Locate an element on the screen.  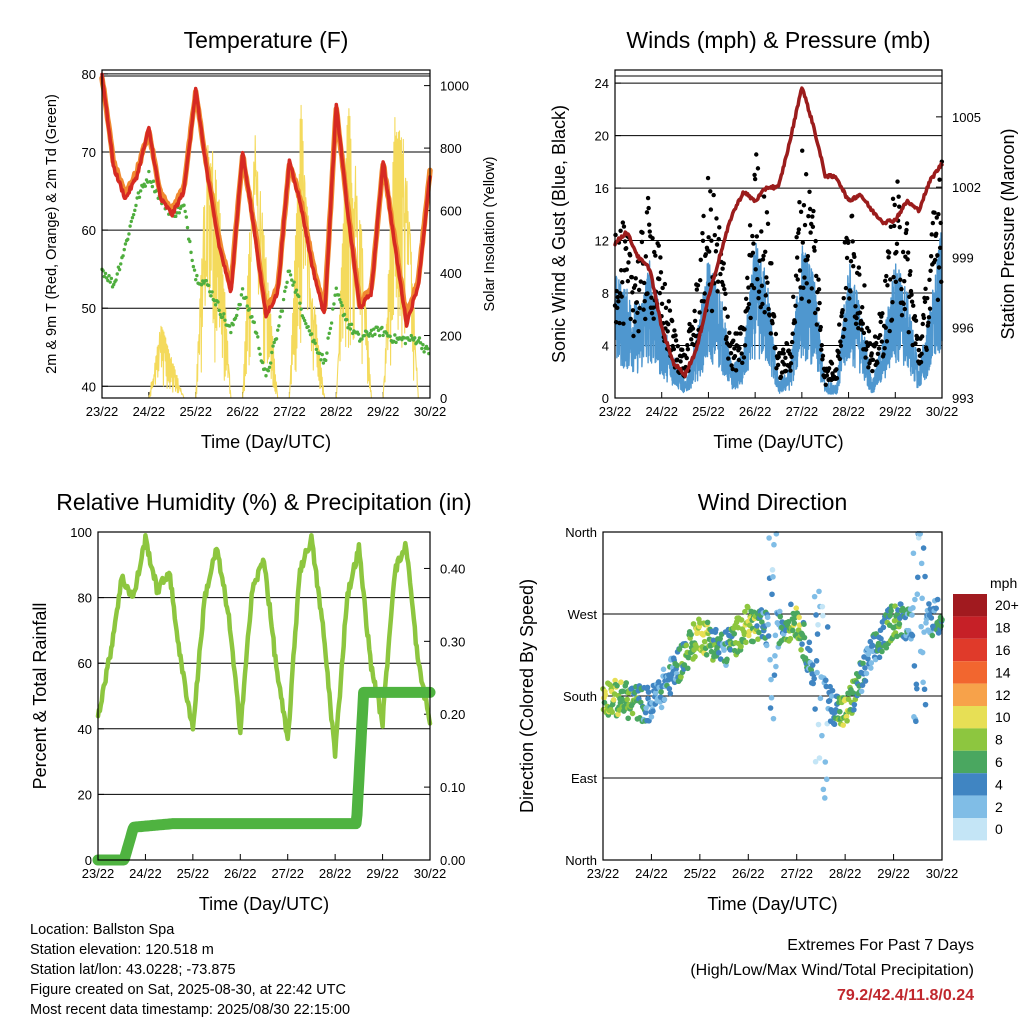
x-tick-label: 27/22 is located at coordinates (802, 411).